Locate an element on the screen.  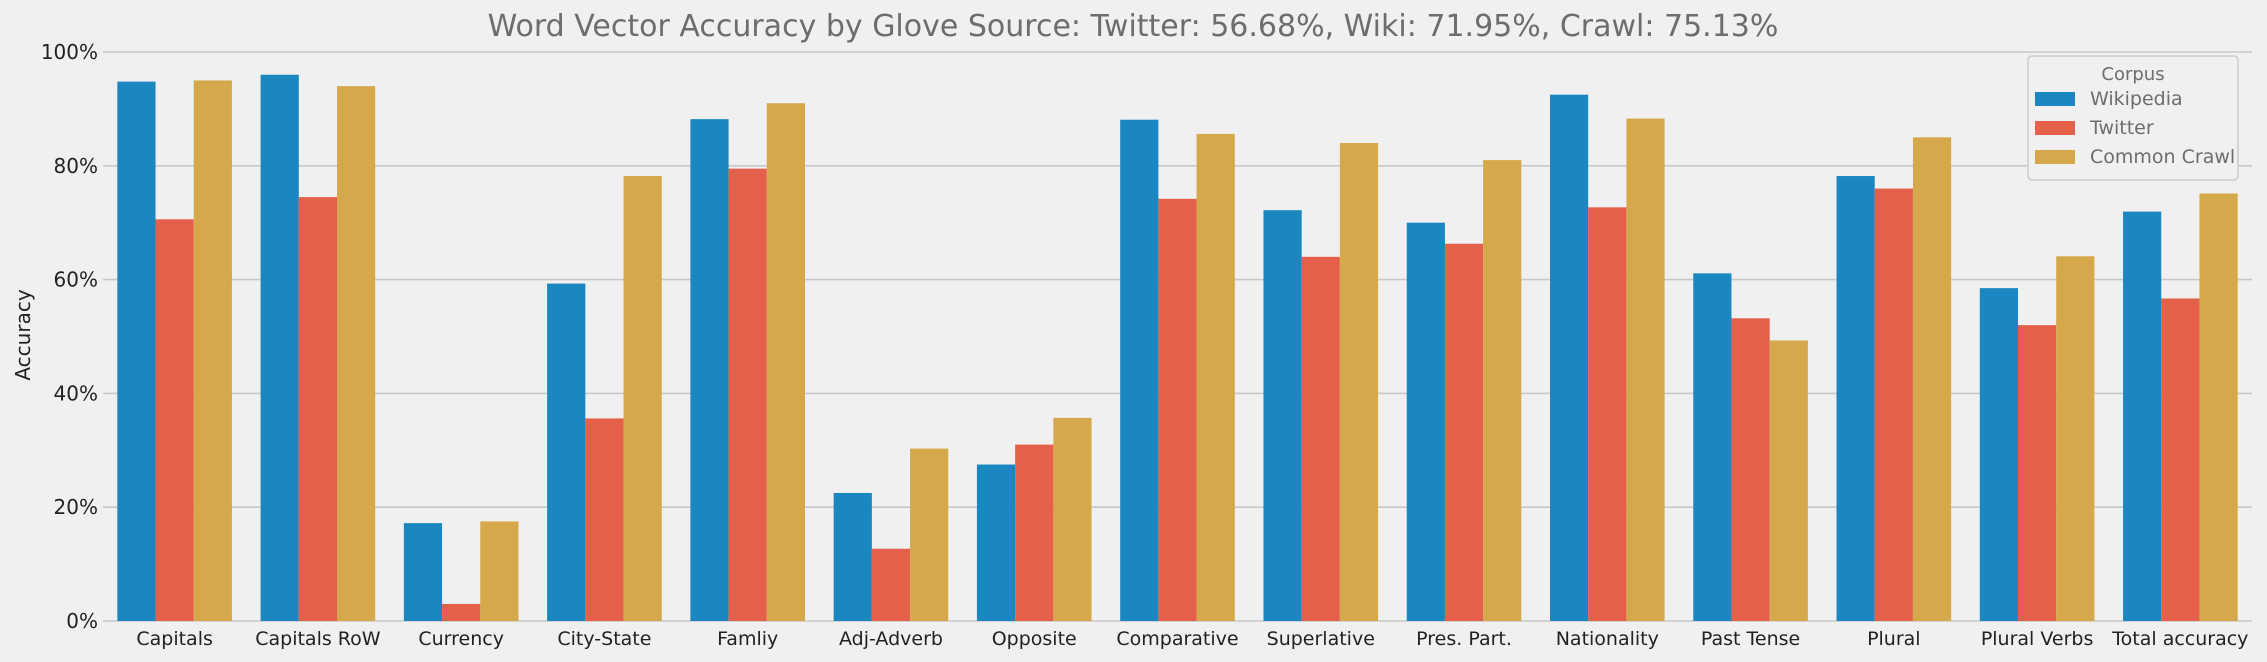
x-tick-label: Plural Verbs is located at coordinates (2037, 639).